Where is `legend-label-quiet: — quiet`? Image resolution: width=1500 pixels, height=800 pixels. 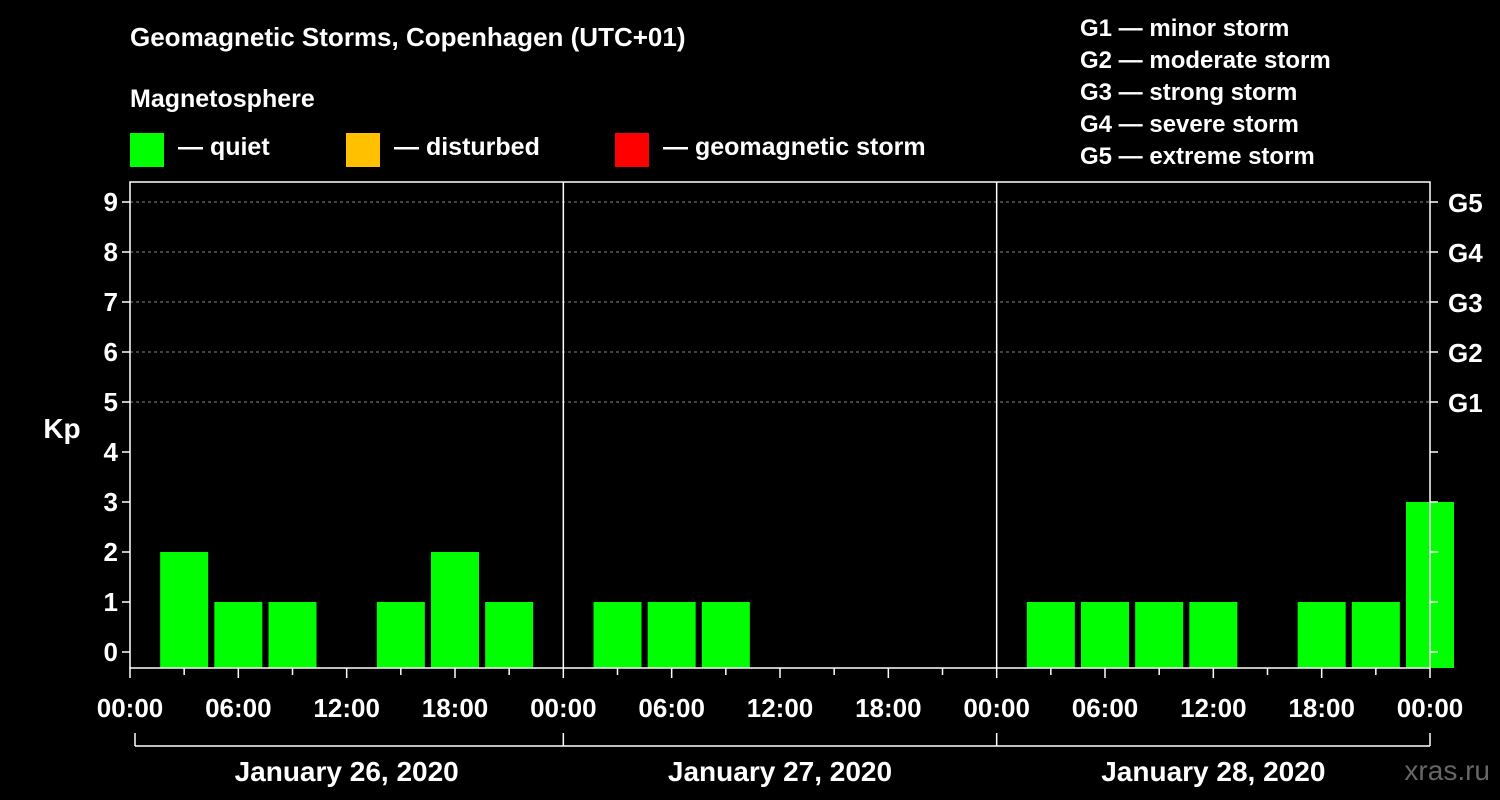
legend-label-quiet: — quiet is located at coordinates (224, 147).